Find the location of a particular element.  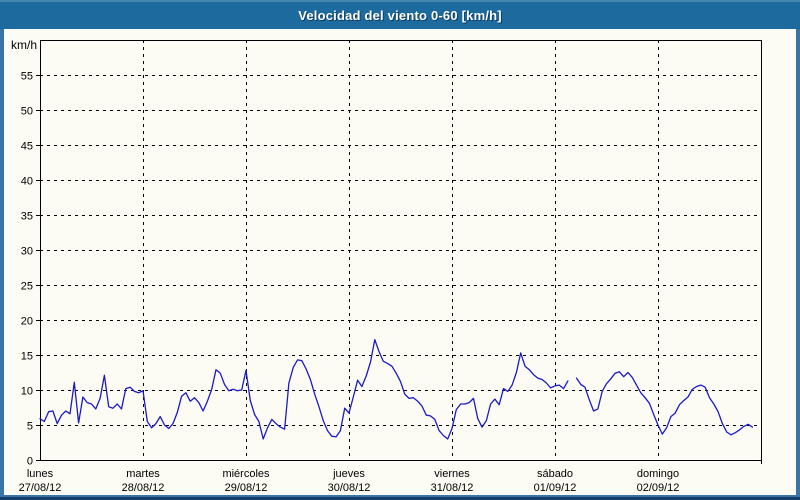

day-date-label: 02/09/12 is located at coordinates (658, 488).